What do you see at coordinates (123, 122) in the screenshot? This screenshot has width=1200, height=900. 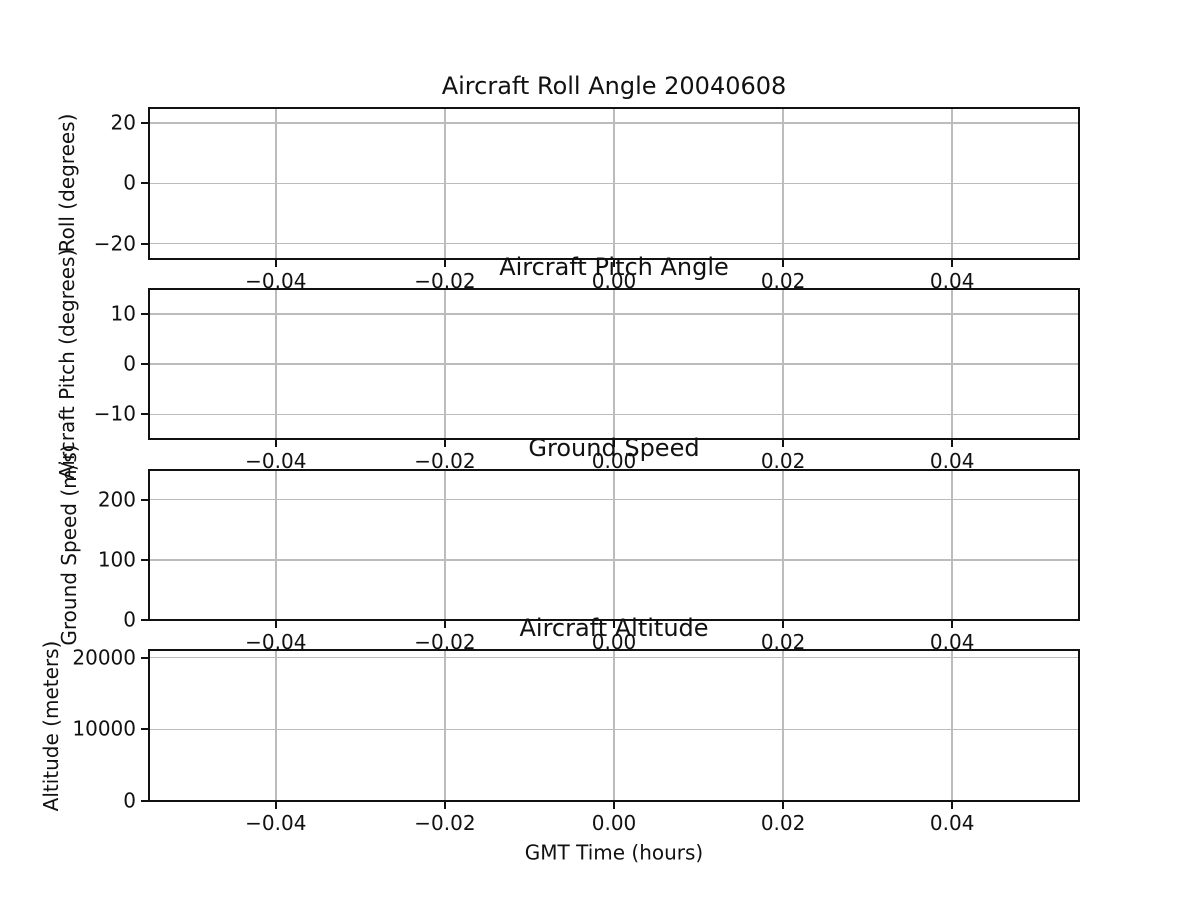 I see `y-tick-label: 20` at bounding box center [123, 122].